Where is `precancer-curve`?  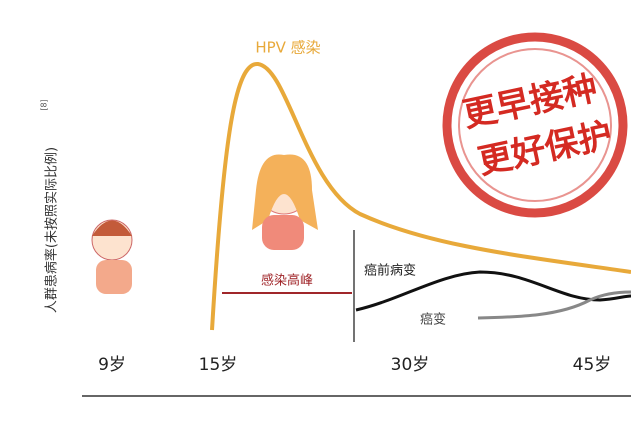 precancer-curve is located at coordinates (493, 291).